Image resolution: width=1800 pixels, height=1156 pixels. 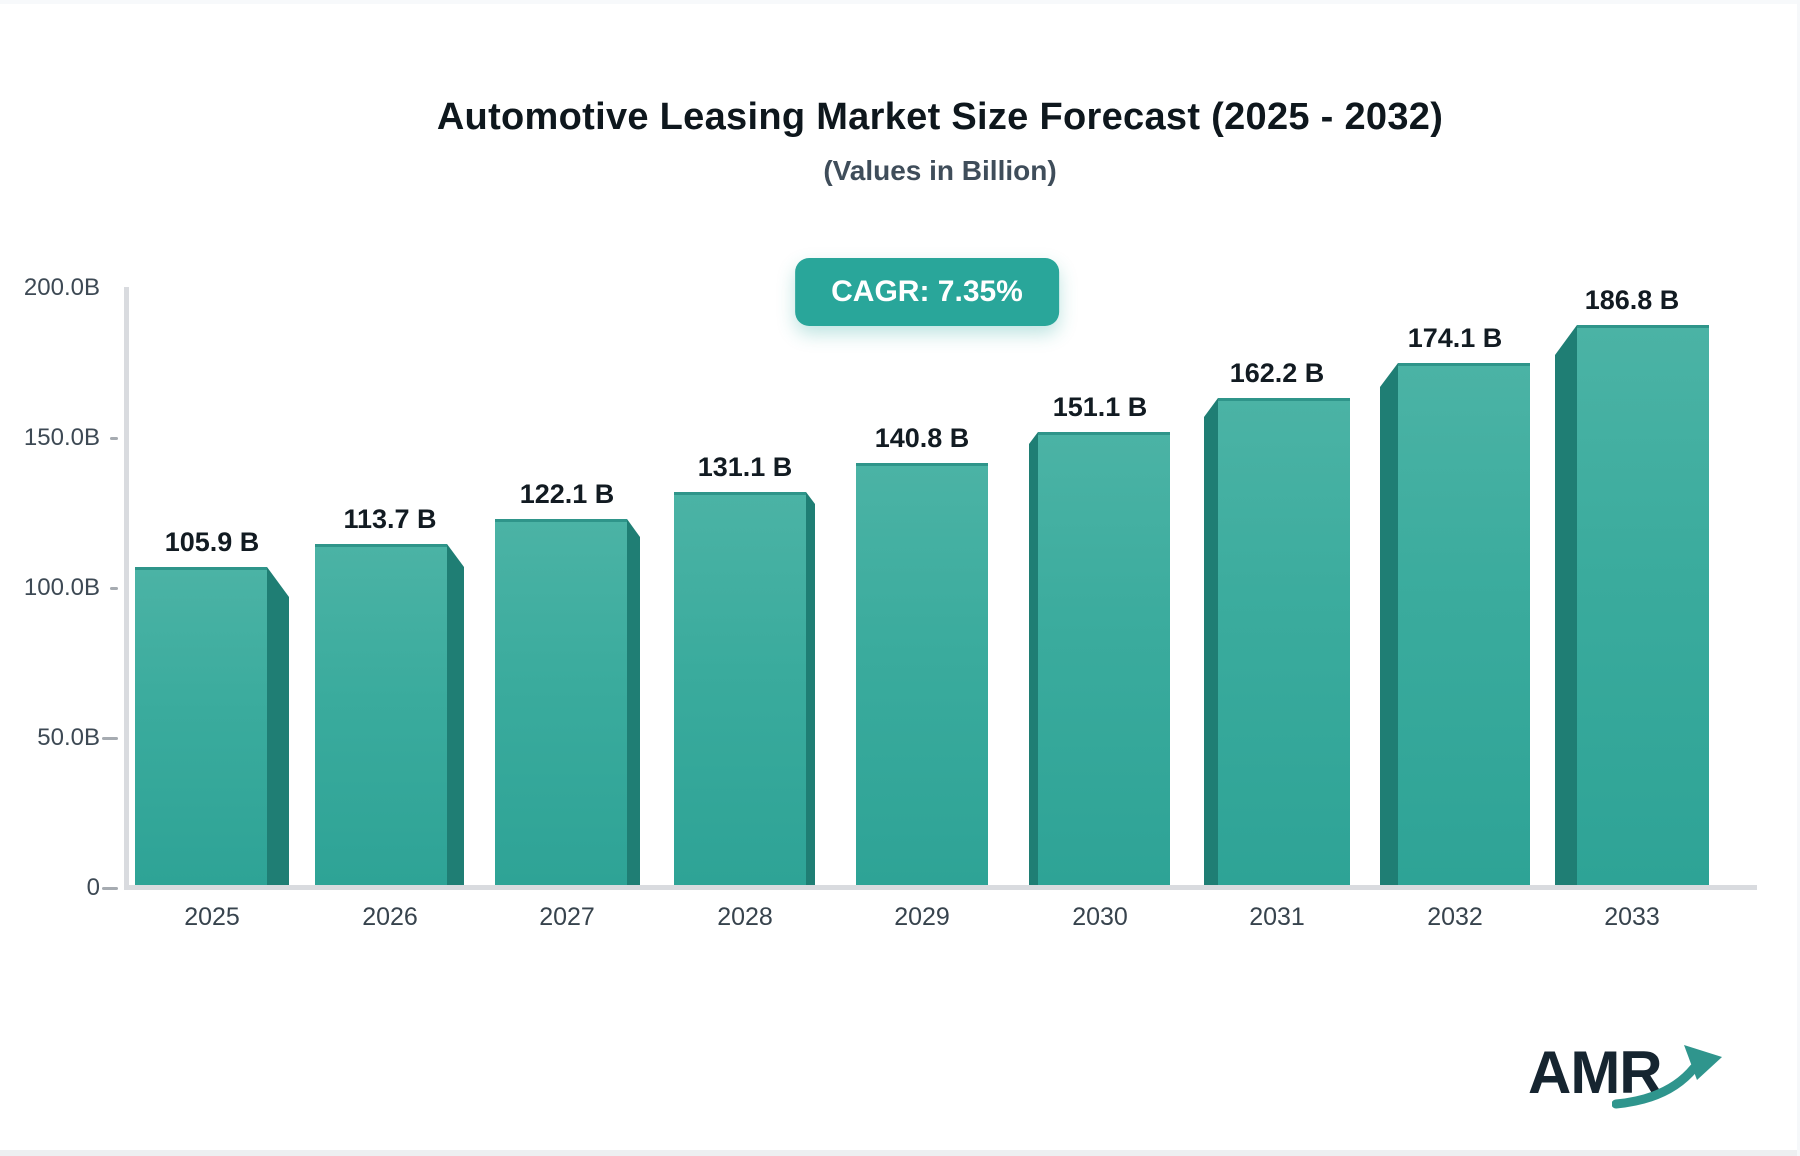 What do you see at coordinates (61, 287) in the screenshot?
I see `y-axis-label: 200.0B` at bounding box center [61, 287].